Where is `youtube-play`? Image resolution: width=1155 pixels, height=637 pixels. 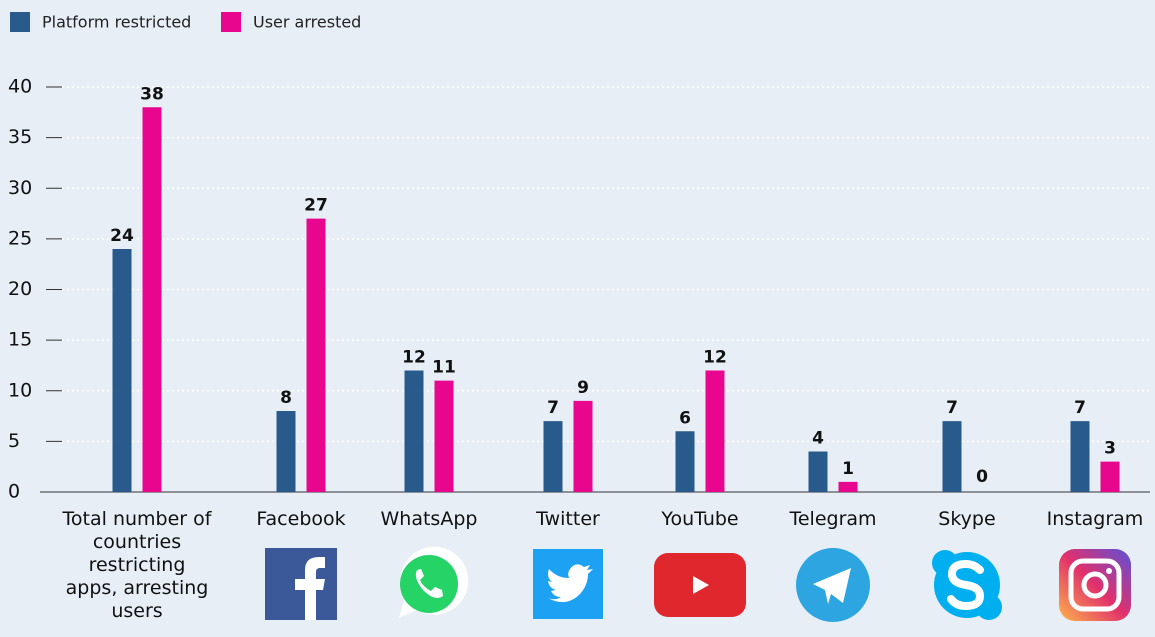 youtube-play is located at coordinates (701, 585).